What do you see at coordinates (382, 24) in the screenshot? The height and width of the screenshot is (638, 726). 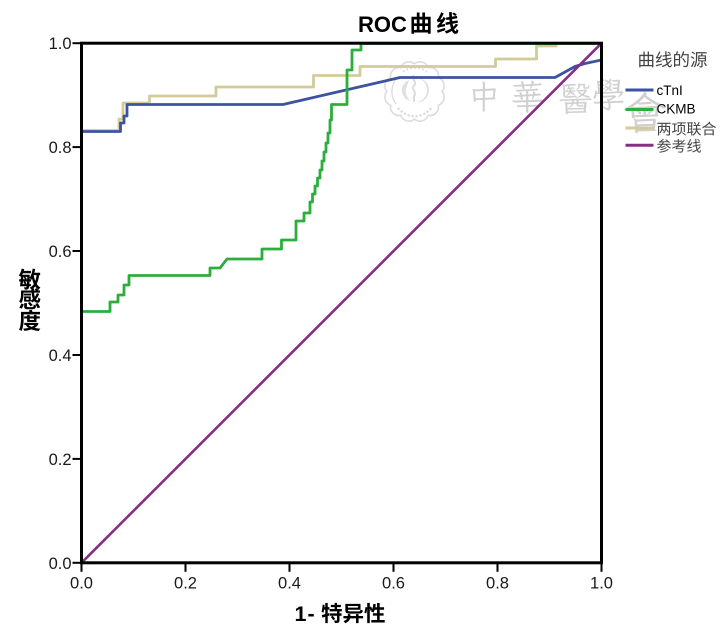 I see `svg-text: ROC` at bounding box center [382, 24].